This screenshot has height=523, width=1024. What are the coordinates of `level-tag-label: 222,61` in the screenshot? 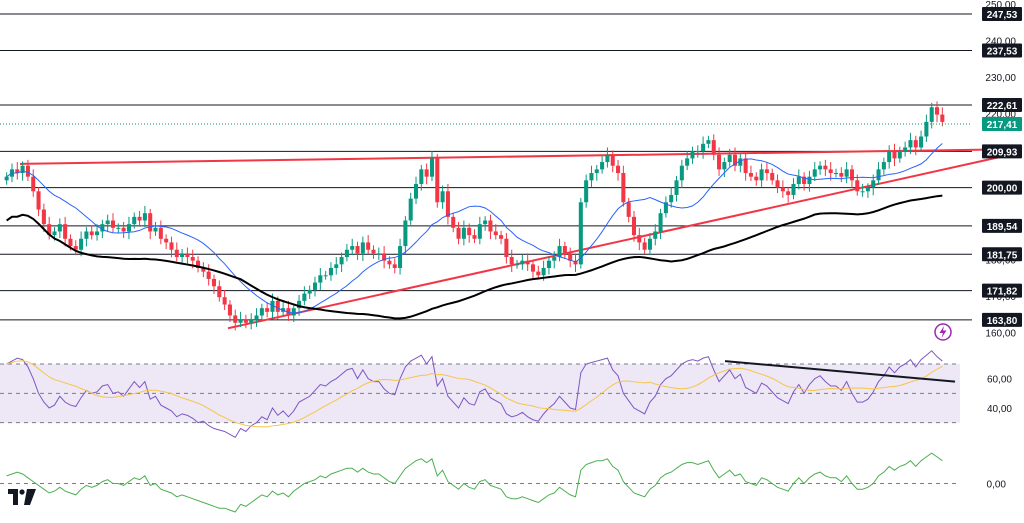 It's located at (1002, 106).